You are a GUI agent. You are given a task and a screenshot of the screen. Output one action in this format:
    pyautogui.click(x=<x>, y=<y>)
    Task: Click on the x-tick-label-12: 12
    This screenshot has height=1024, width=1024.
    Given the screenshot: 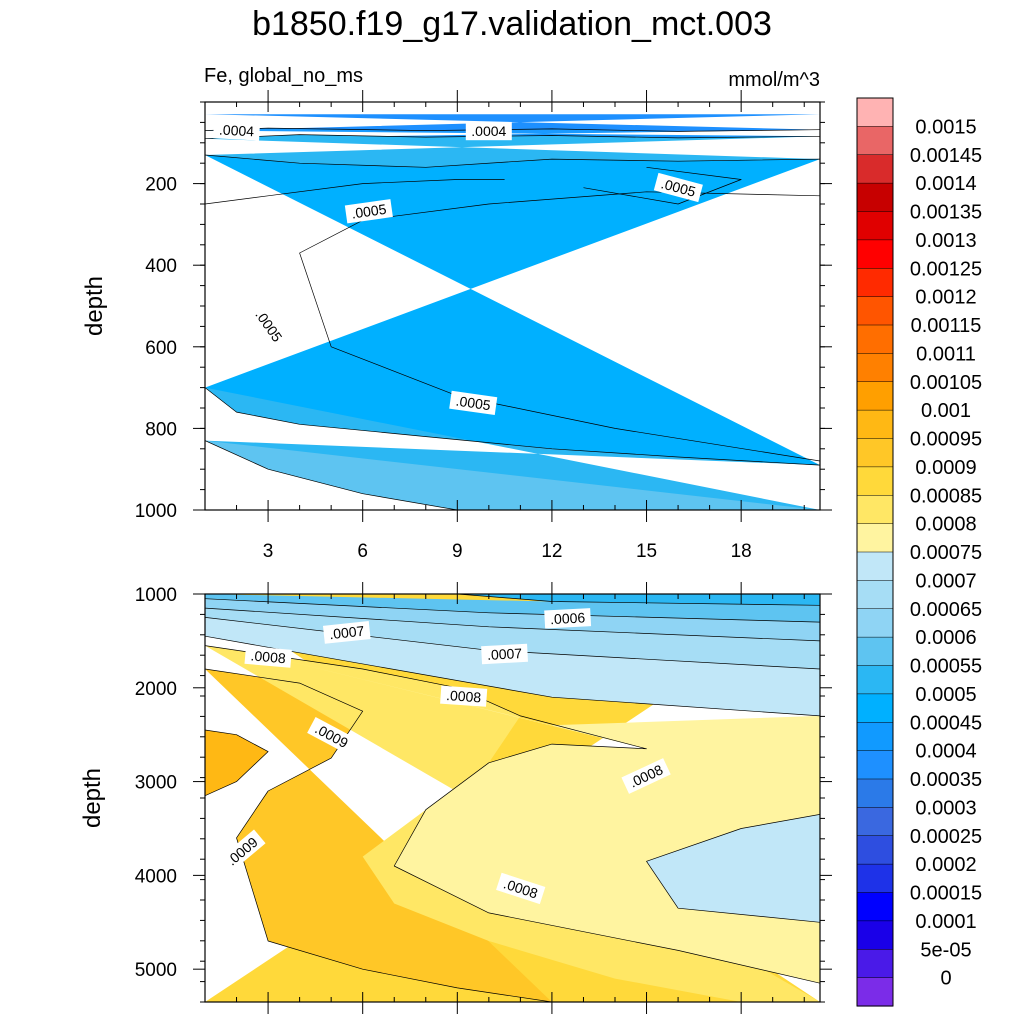 What is the action you would take?
    pyautogui.click(x=551, y=551)
    